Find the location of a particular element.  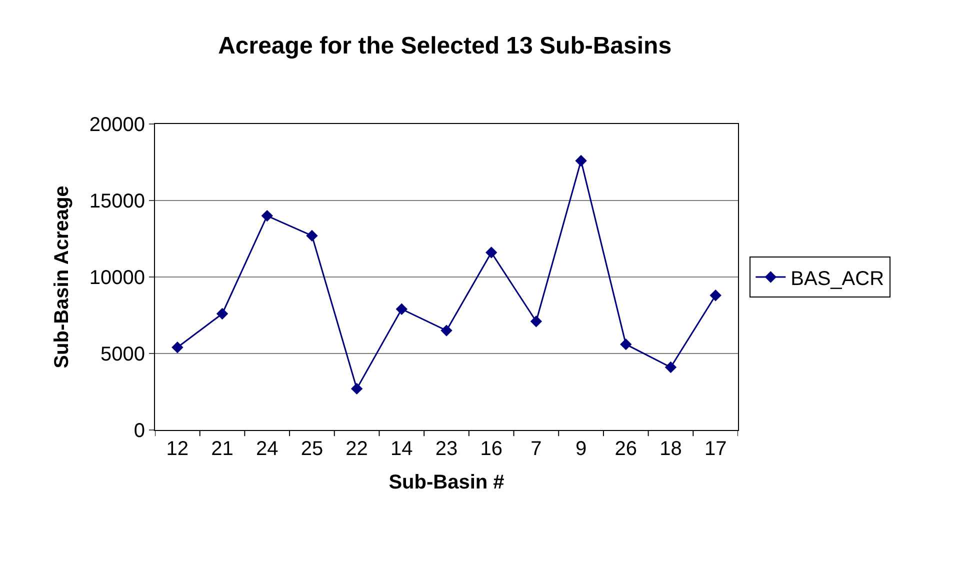

x-tick-label: 9 is located at coordinates (581, 449).